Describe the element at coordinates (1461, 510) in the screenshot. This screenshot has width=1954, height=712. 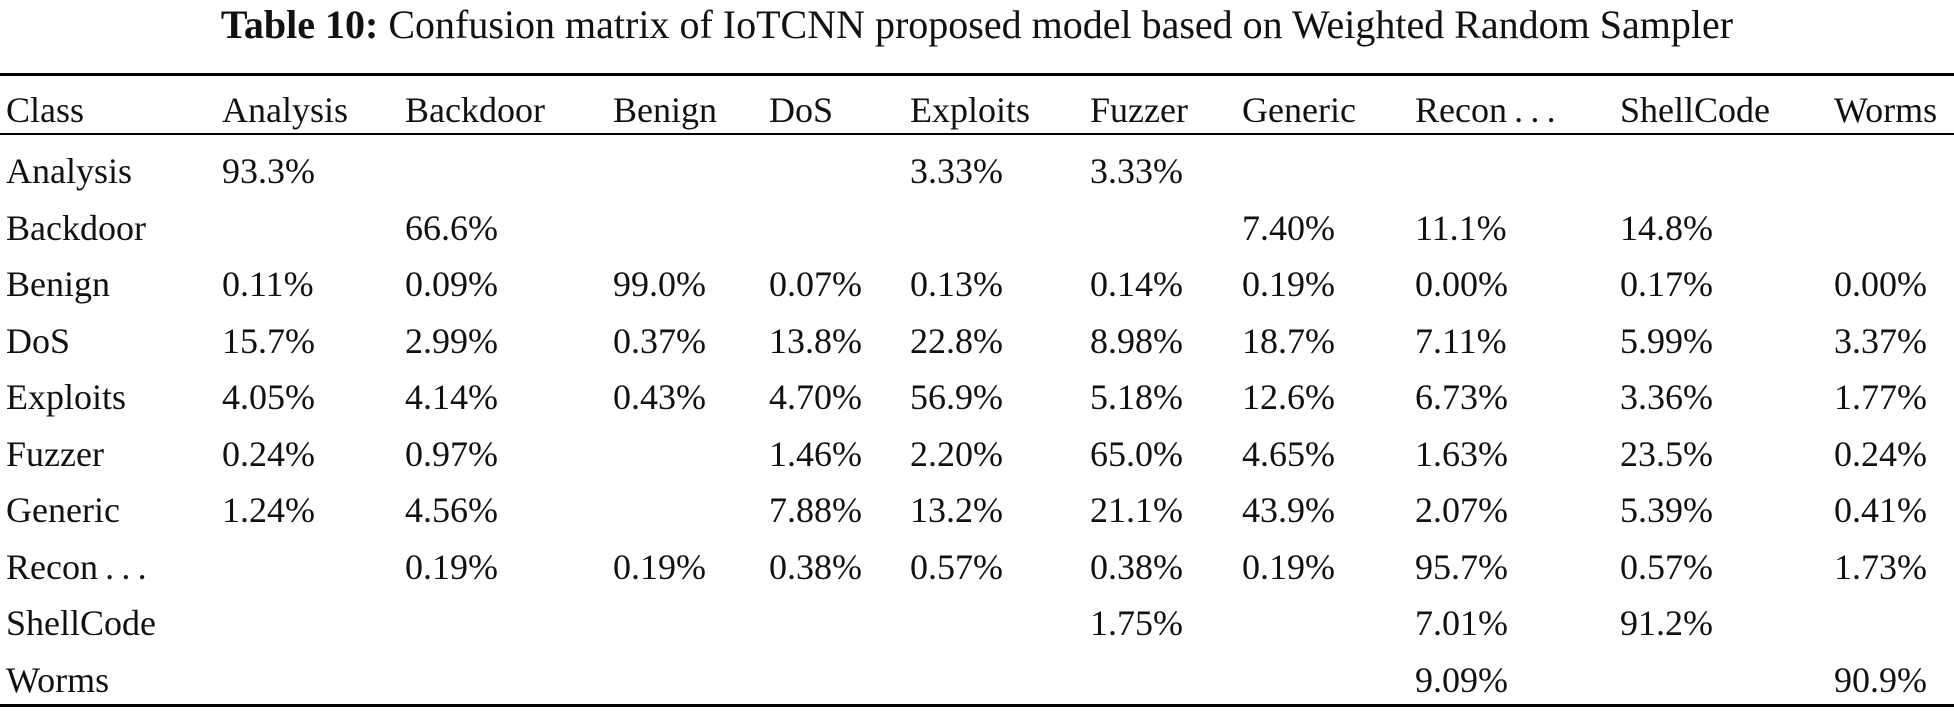
I see `matrix-cell: 2.07%` at that location.